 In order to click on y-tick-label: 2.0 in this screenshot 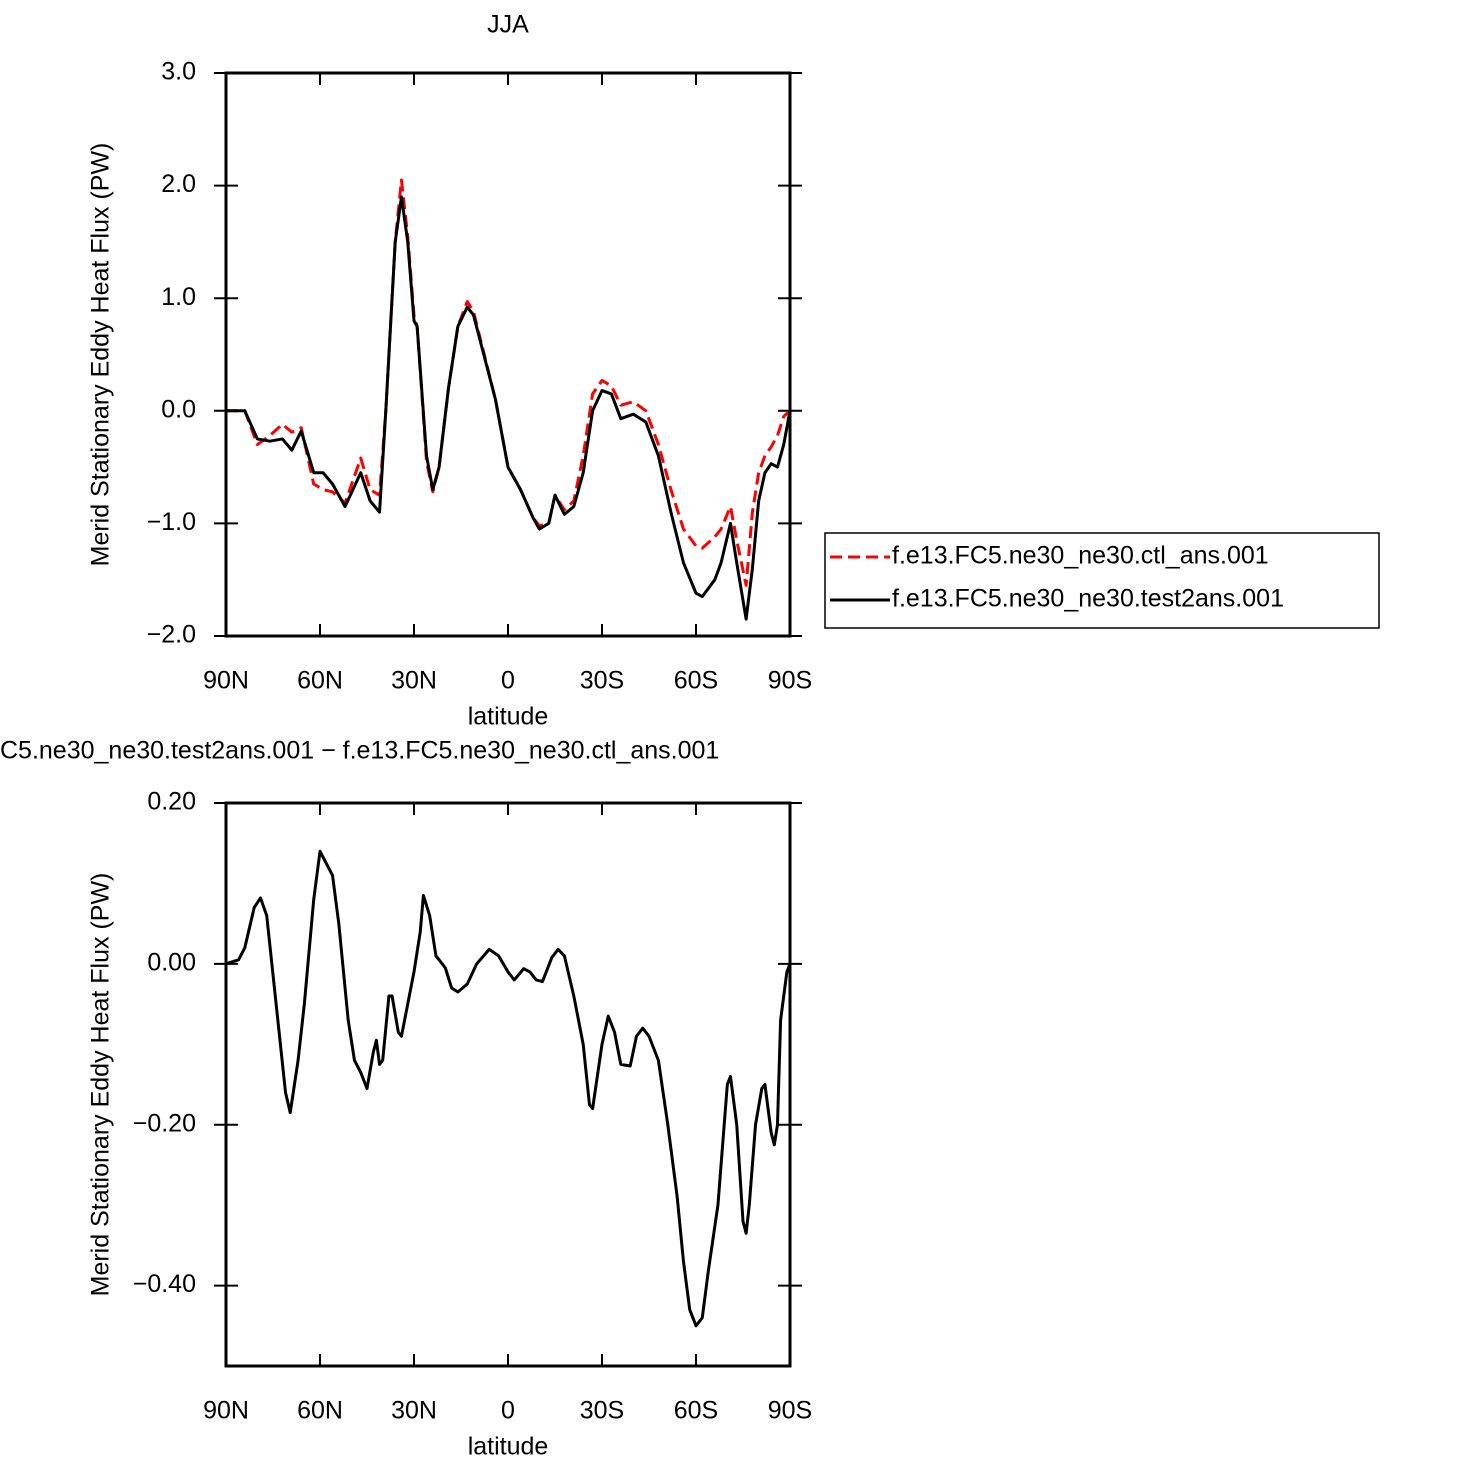, I will do `click(178, 184)`.